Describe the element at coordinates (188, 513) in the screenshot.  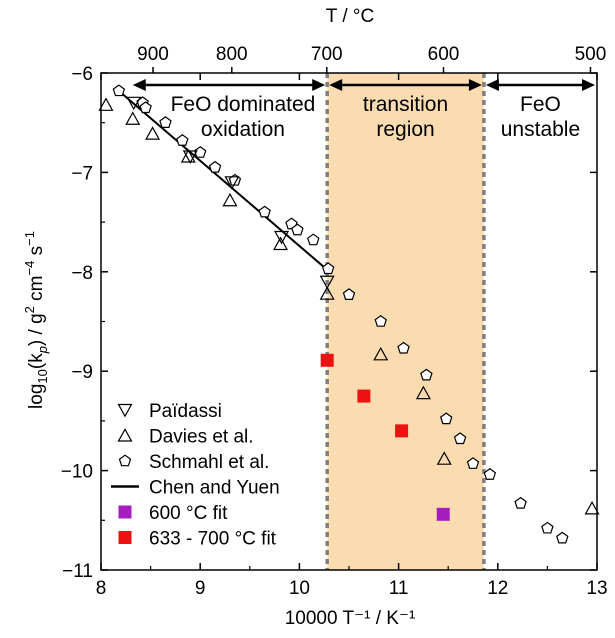
I see `legend-label: 600 °C fit` at that location.